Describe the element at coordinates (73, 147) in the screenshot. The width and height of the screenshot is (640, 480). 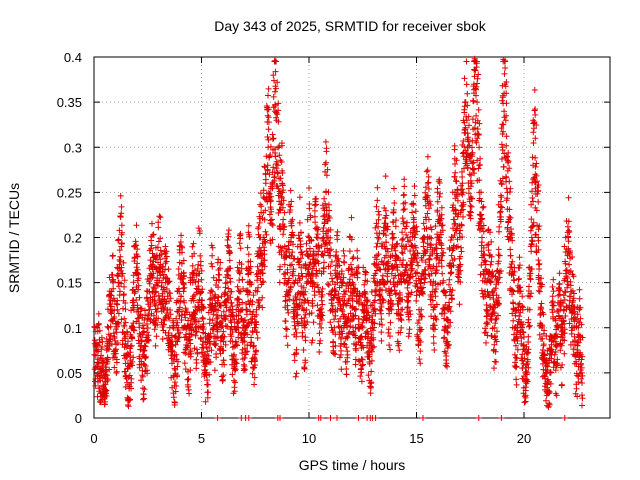
I see `y-tick-label: 0.3` at that location.